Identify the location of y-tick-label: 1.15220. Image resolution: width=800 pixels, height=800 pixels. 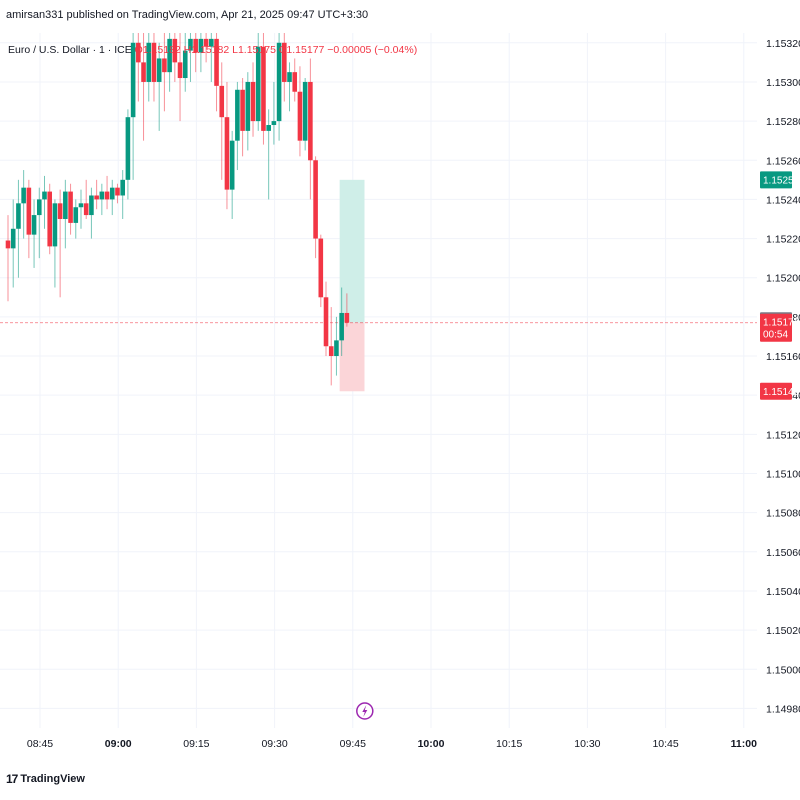
(783, 240).